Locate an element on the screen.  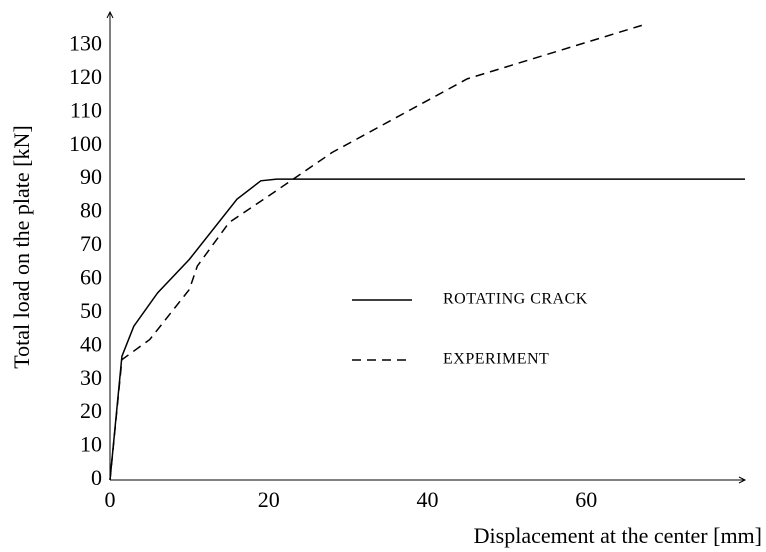
y-tick-label: 120 is located at coordinates (85, 76).